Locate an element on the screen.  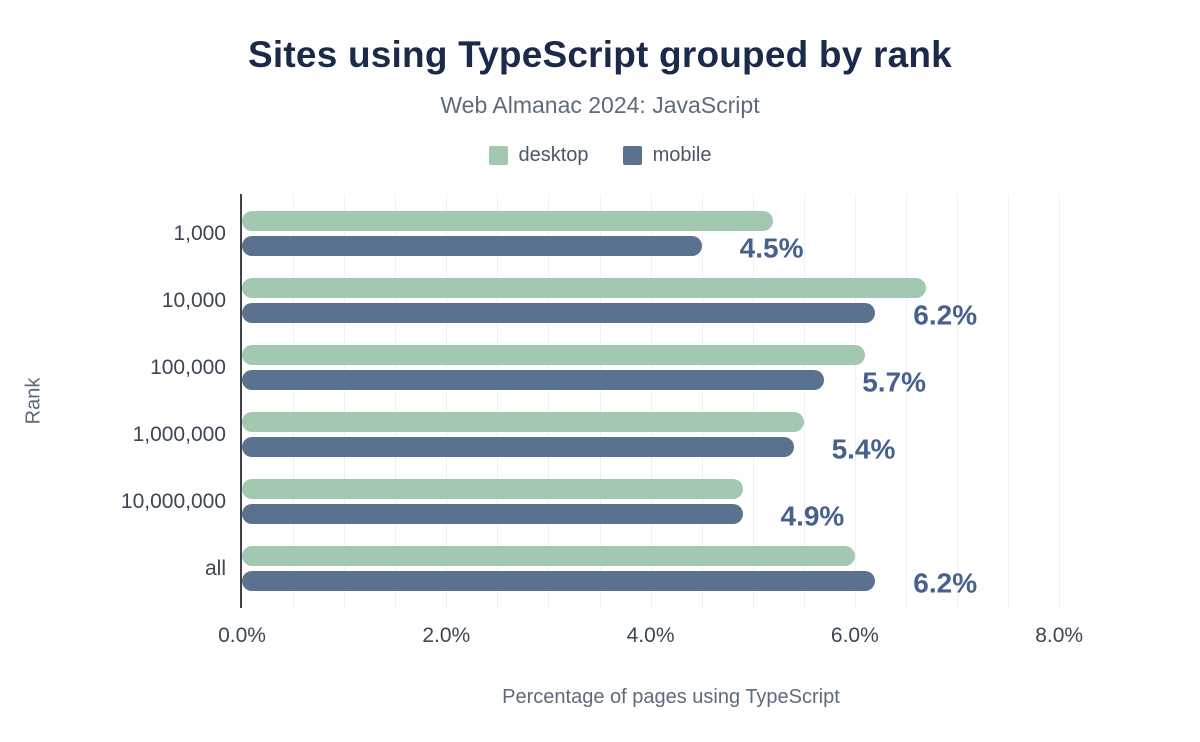
bar-group: 10,000,000 4.9% is located at coordinates (610, 505).